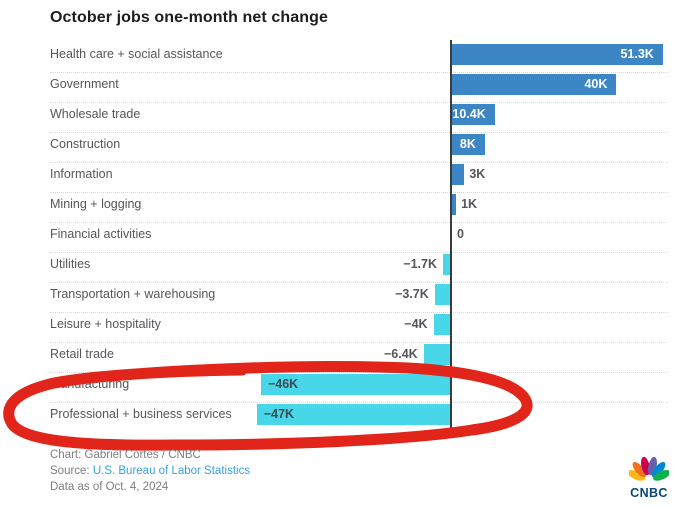 This screenshot has height=508, width=680. What do you see at coordinates (141, 414) in the screenshot?
I see `category-label: Professional + business services` at bounding box center [141, 414].